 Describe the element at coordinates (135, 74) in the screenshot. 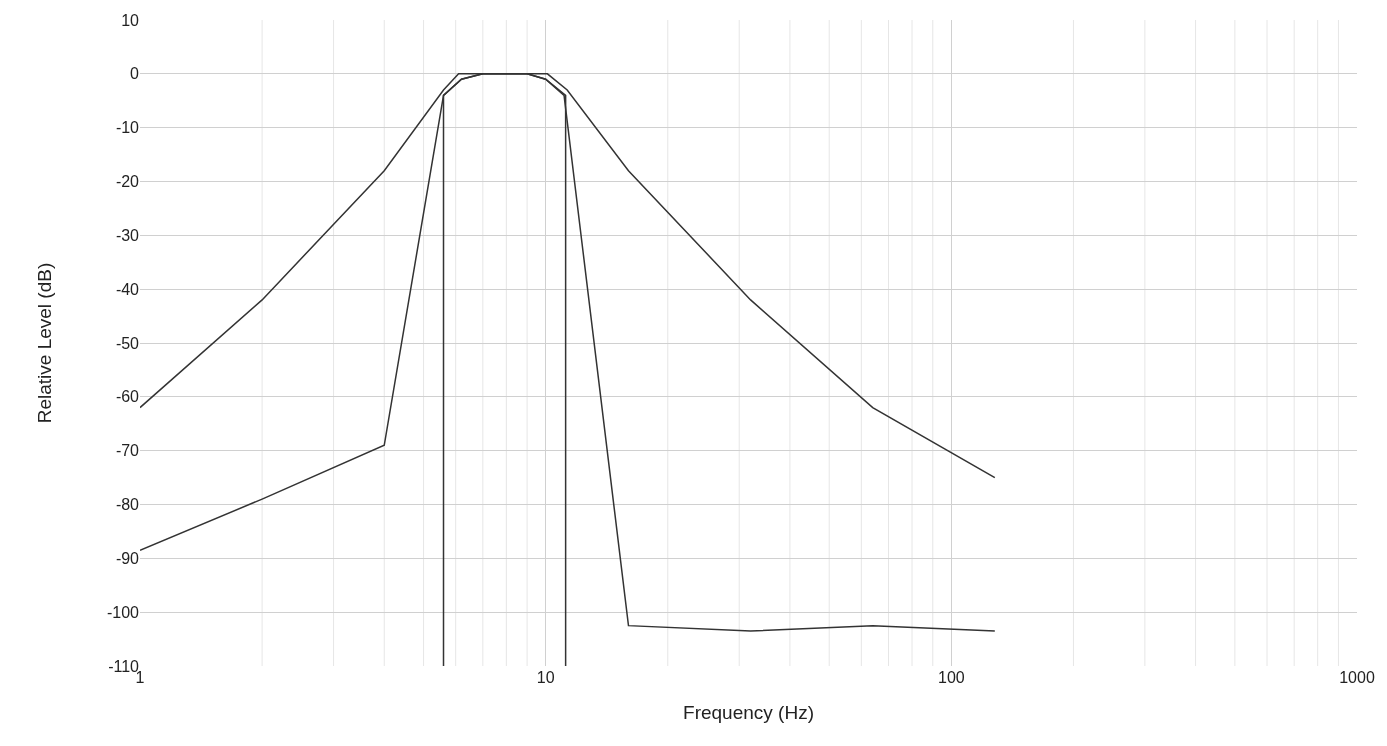

I see `y-tick-label: 0` at that location.